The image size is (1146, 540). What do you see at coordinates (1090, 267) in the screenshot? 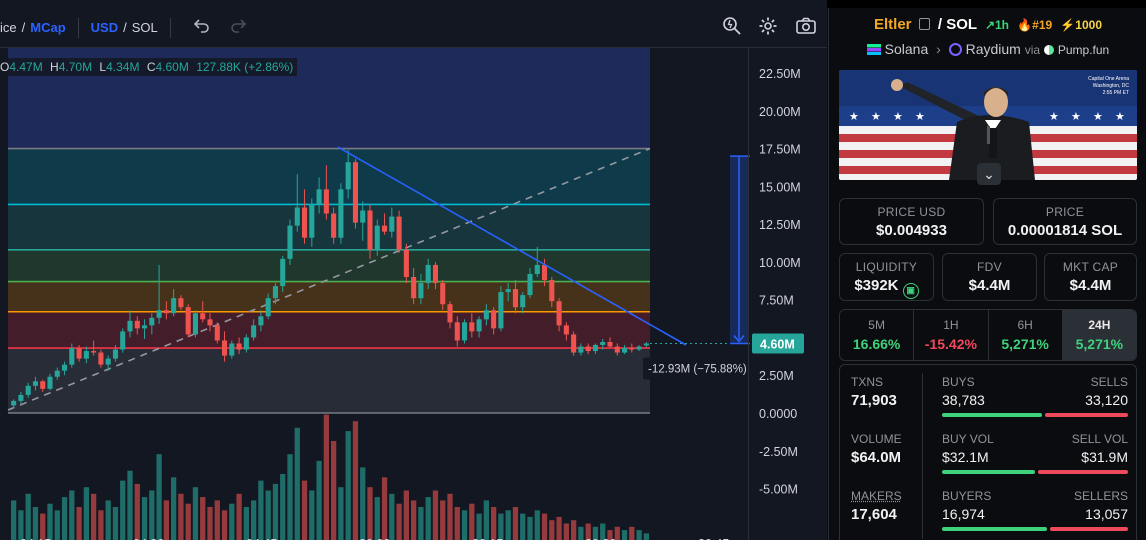
I see `market-cap-label: MKT CAP` at bounding box center [1090, 267].